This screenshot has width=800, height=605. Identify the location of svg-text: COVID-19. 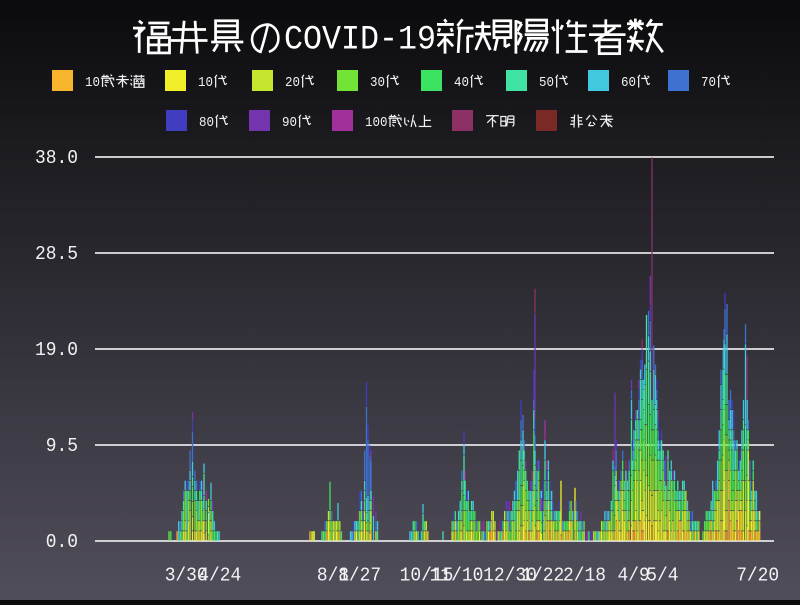
(360, 41).